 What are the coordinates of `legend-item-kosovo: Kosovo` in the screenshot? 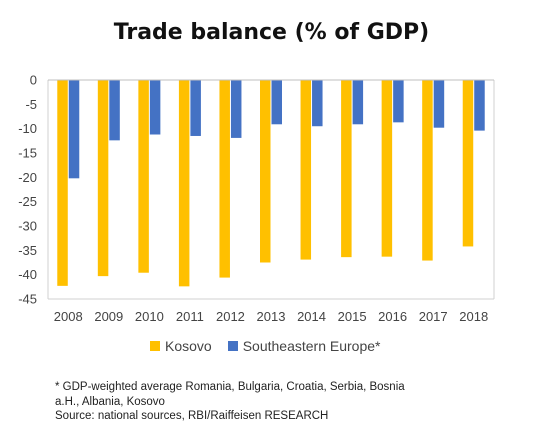 It's located at (181, 346).